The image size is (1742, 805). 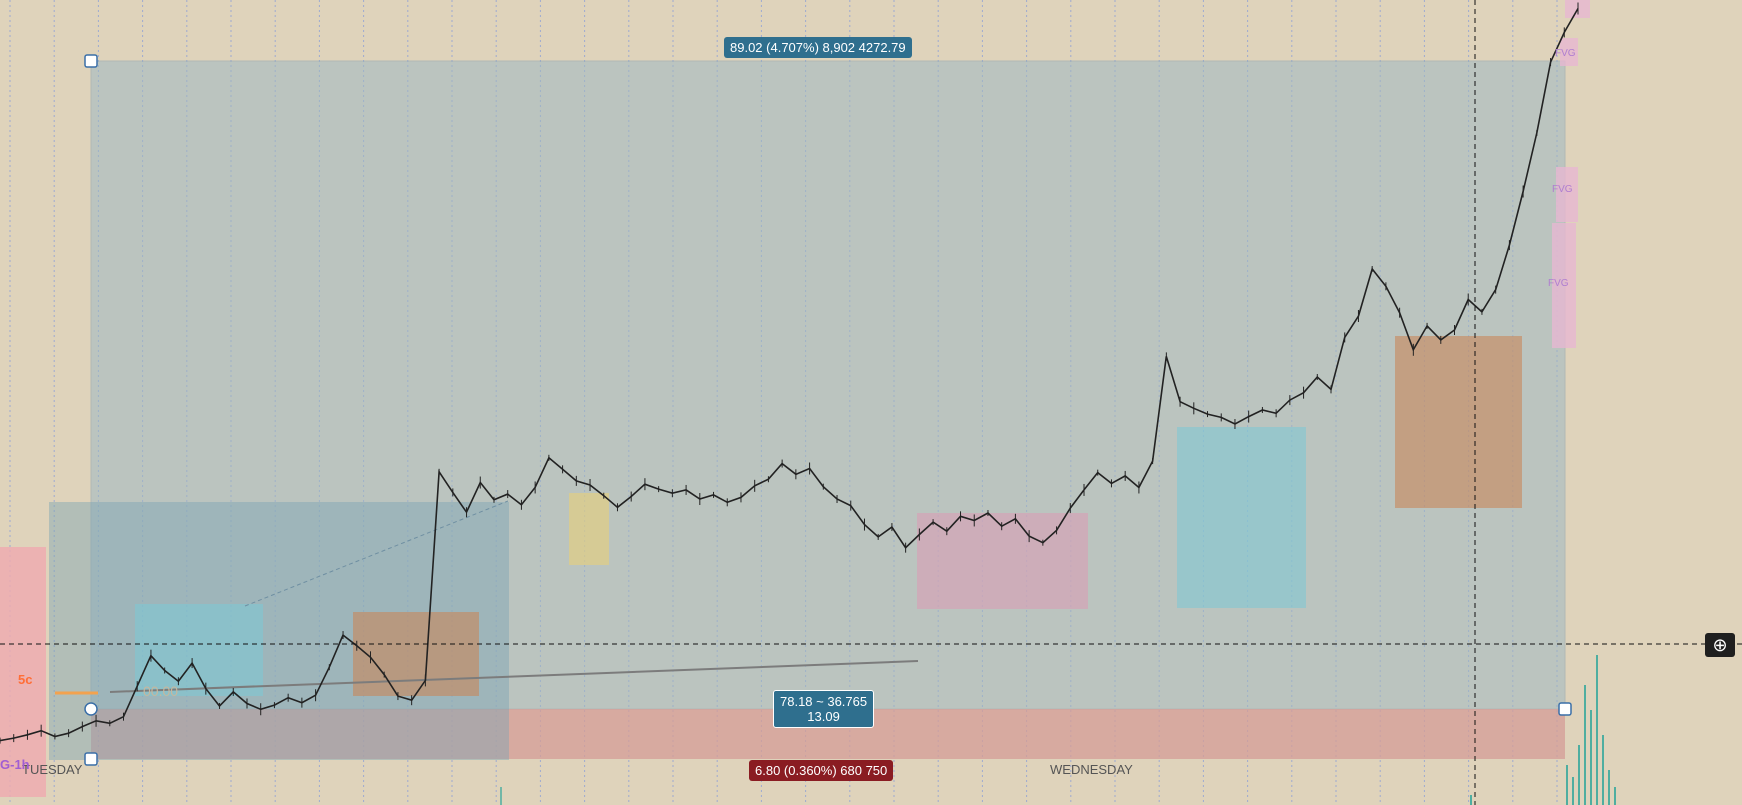 I want to click on left-purple-text: G-1h, so click(x=15, y=764).